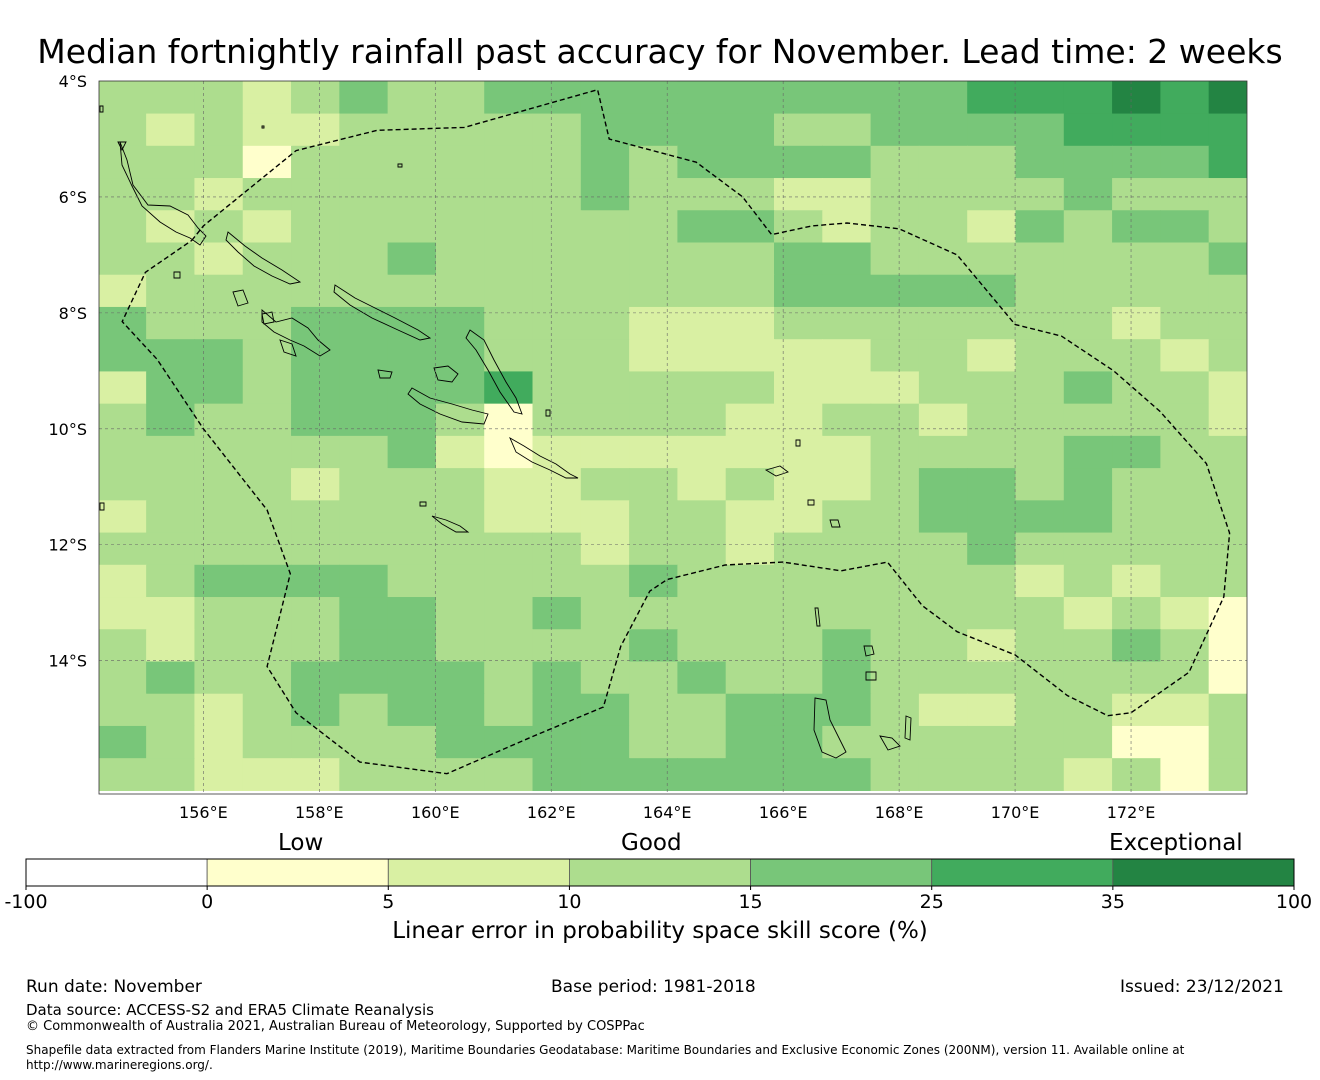 The height and width of the screenshot is (1080, 1320). I want to click on base-period: Base period: 1981-2018, so click(653, 987).